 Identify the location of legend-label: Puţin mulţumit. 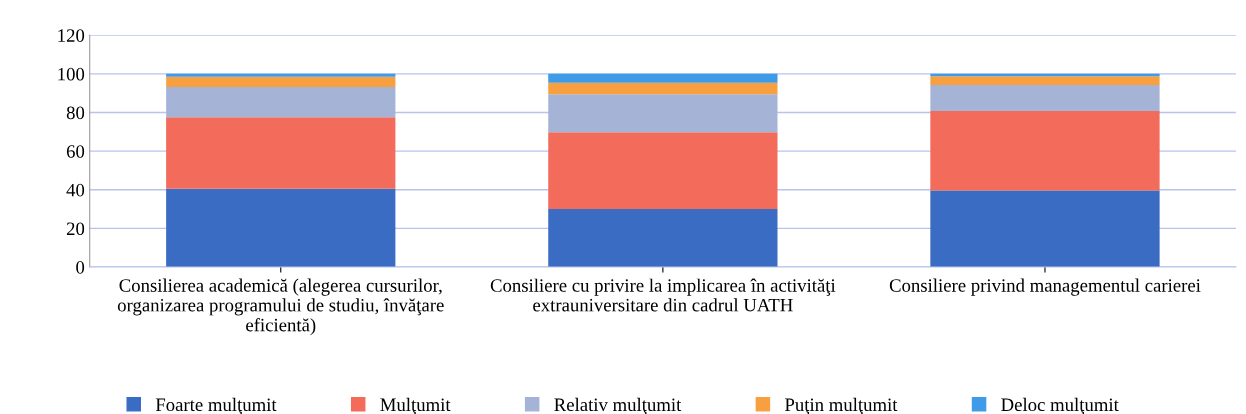
(841, 405).